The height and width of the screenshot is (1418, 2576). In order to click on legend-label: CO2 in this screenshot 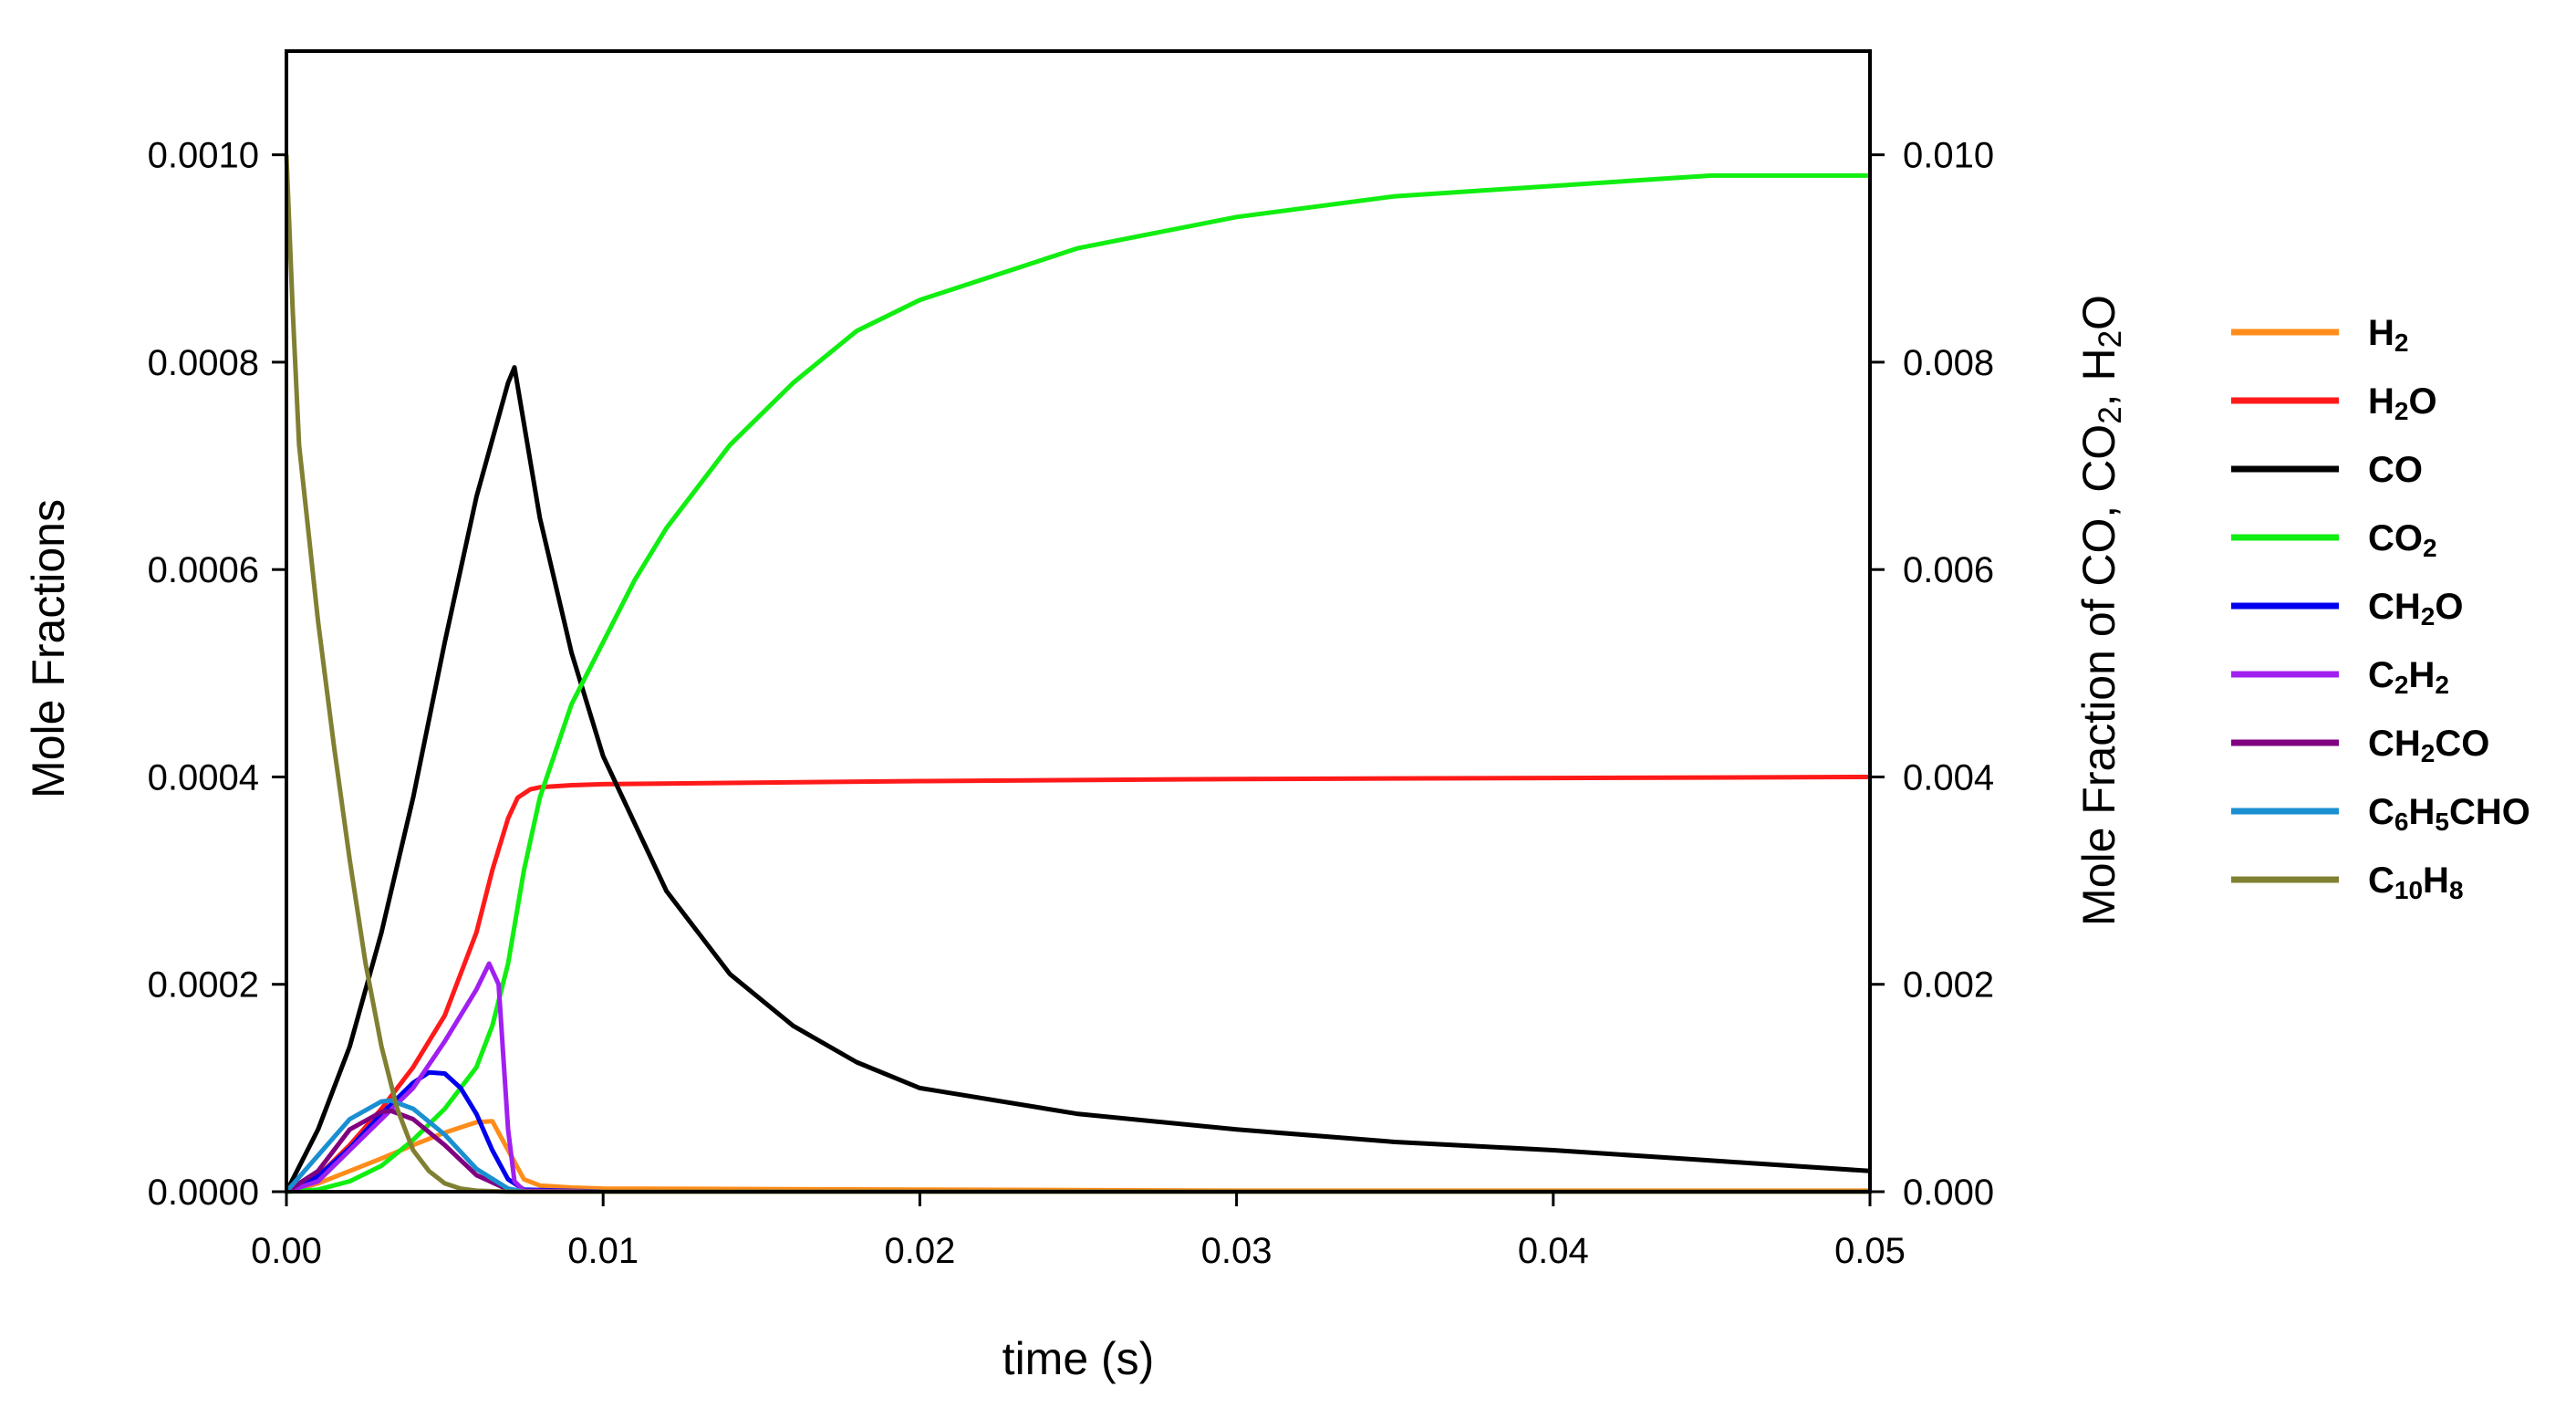, I will do `click(2402, 540)`.